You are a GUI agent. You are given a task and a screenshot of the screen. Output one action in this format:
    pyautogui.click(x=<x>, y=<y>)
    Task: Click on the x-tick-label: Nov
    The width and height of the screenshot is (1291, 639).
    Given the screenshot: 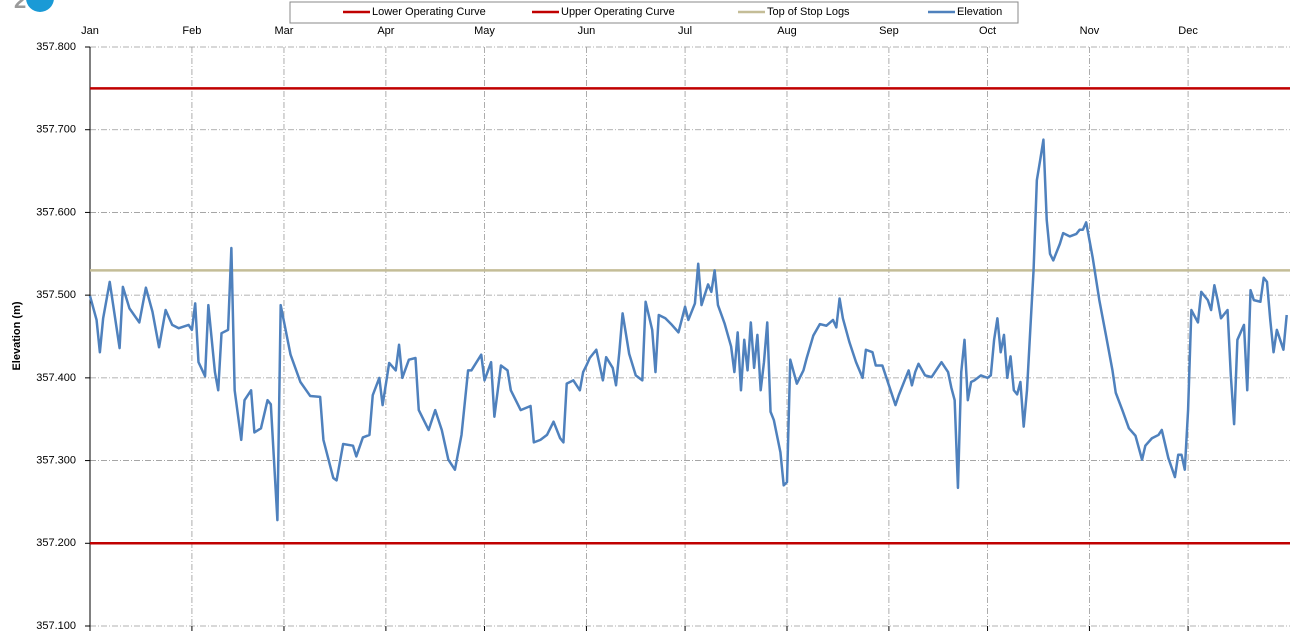 What is the action you would take?
    pyautogui.click(x=1090, y=31)
    